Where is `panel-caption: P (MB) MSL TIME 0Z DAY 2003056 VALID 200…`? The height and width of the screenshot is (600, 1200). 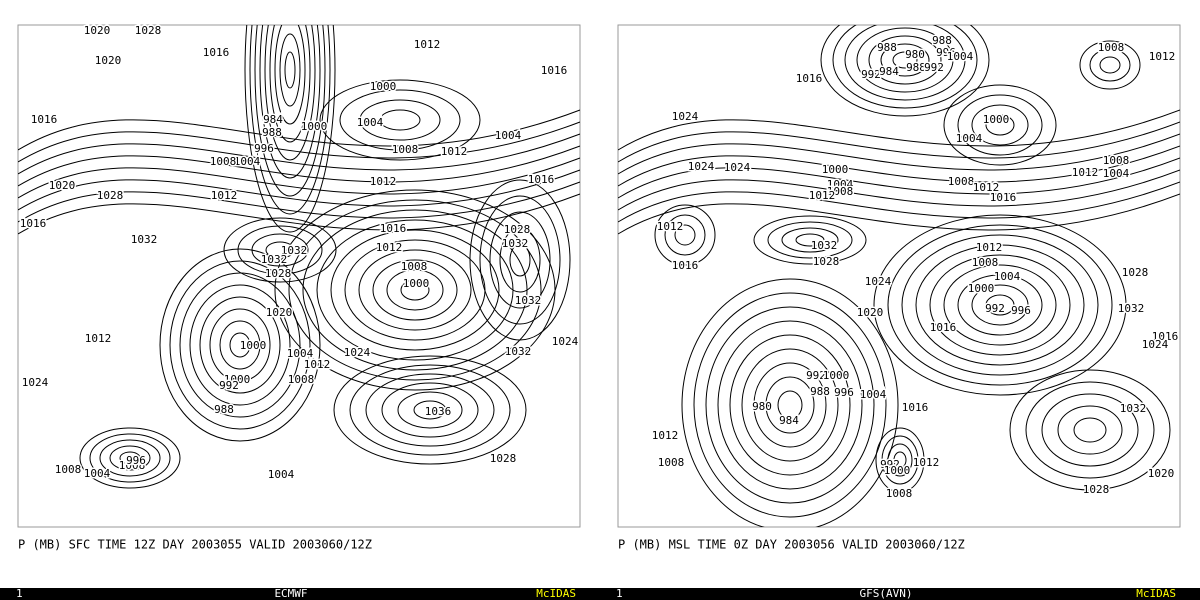
panel-caption: P (MB) MSL TIME 0Z DAY 2003056 VALID 200… is located at coordinates (791, 545).